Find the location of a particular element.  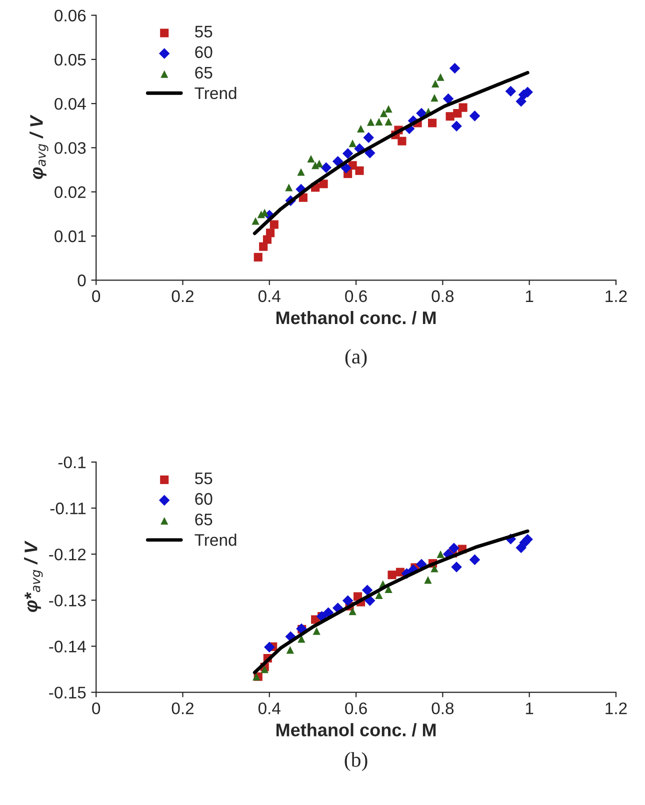

y-tick-label: 0.01 is located at coordinates (70, 236).